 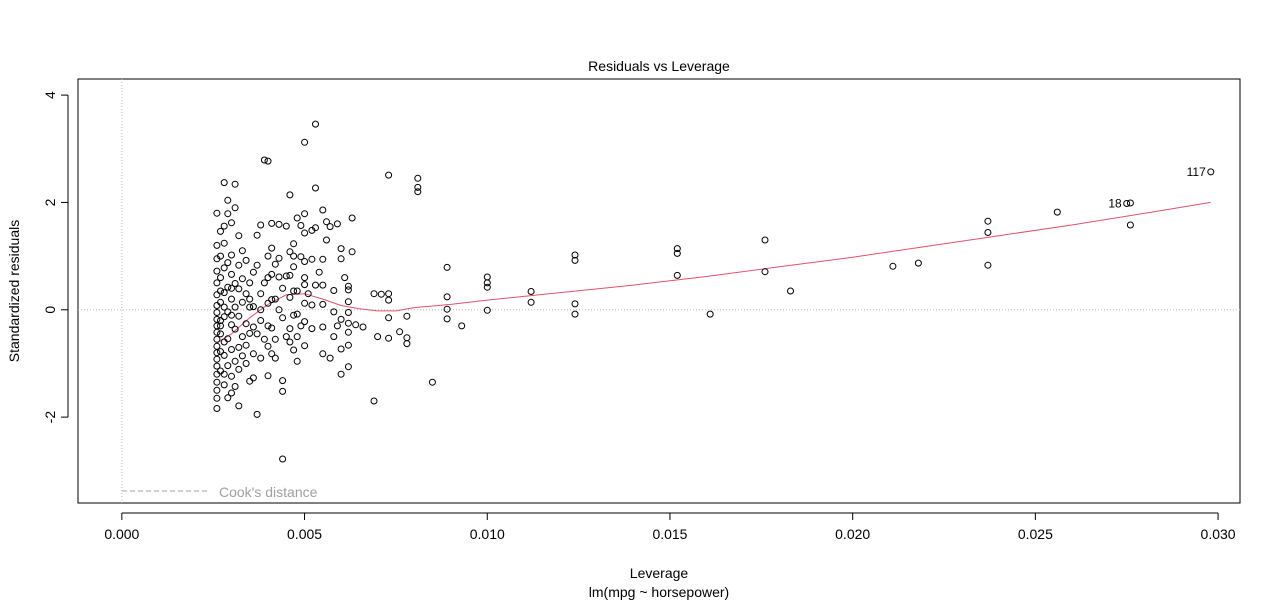 What do you see at coordinates (50, 310) in the screenshot?
I see `y-tick-label: 0` at bounding box center [50, 310].